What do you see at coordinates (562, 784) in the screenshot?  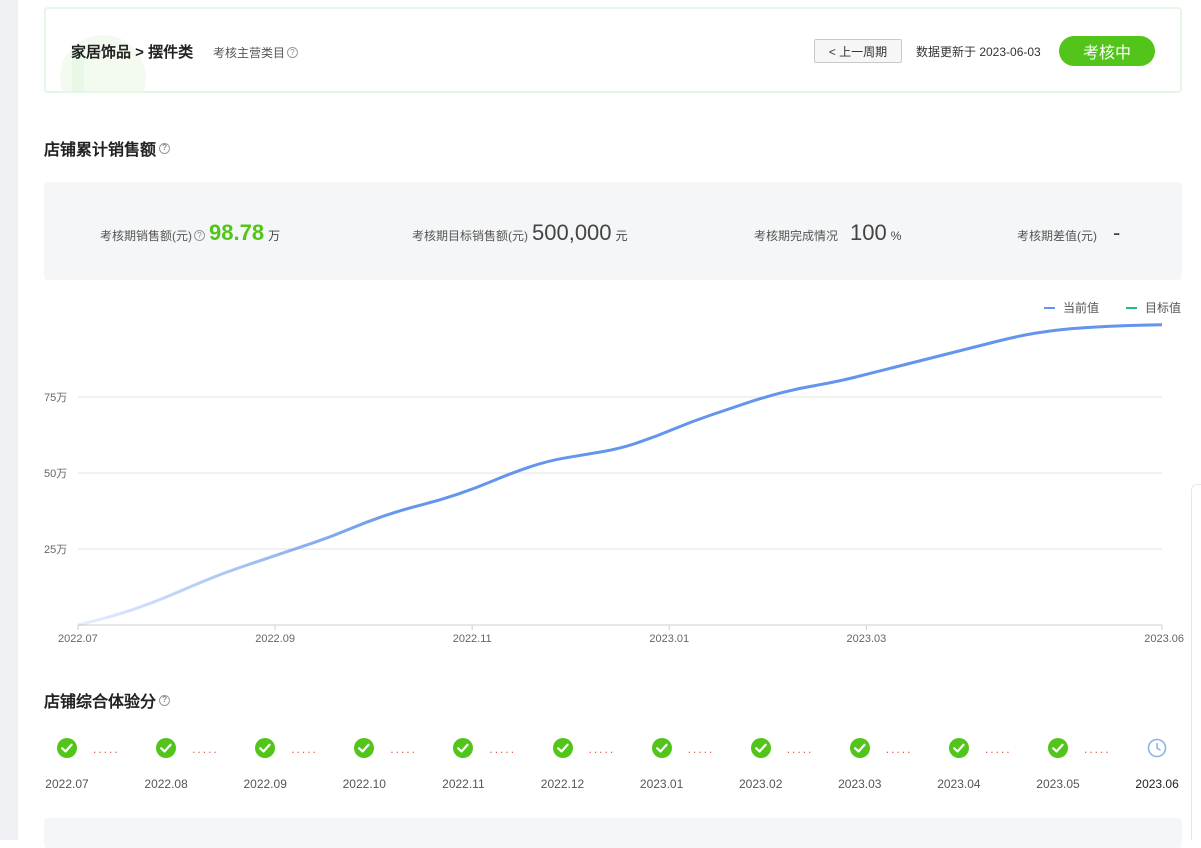 I see `timeline-month-label: 2022.12` at bounding box center [562, 784].